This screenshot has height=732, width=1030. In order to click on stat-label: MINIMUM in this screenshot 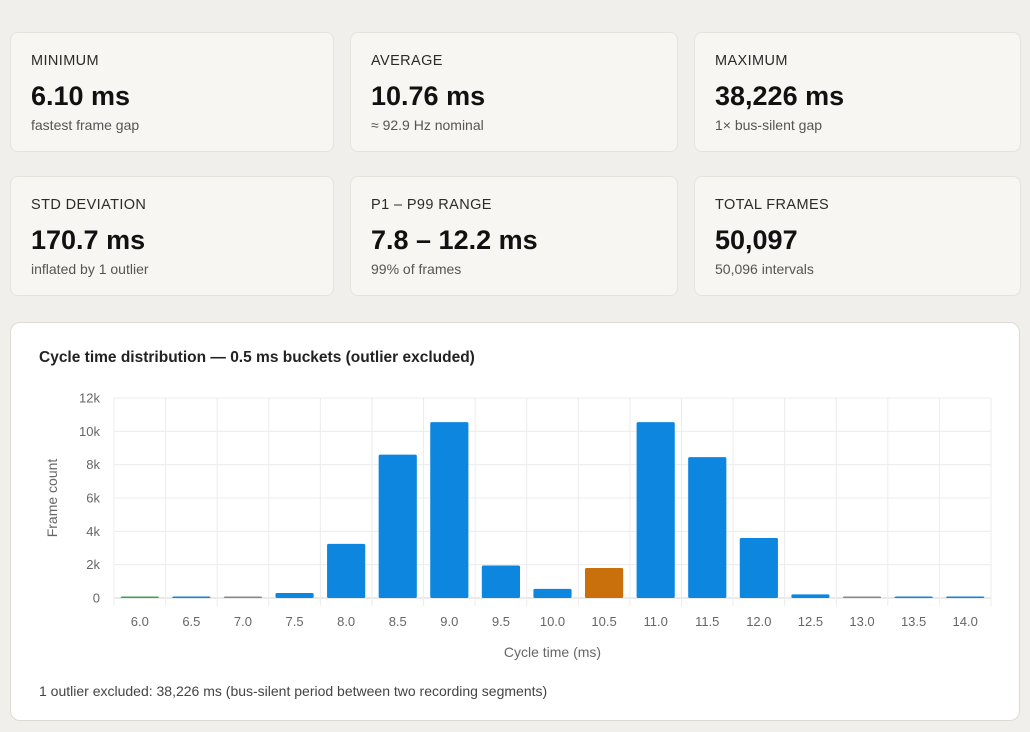, I will do `click(65, 61)`.